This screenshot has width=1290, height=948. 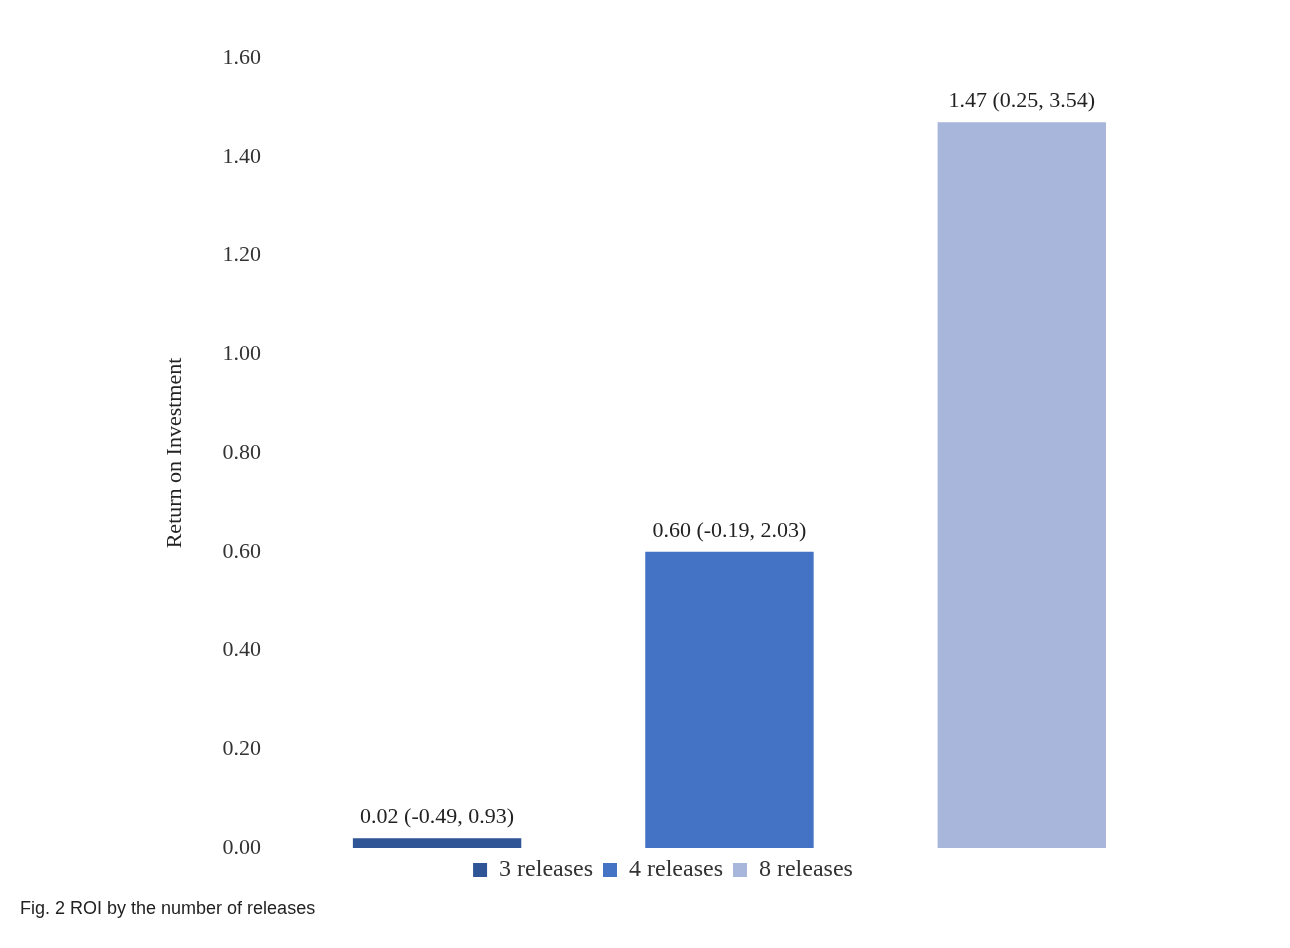 What do you see at coordinates (546, 868) in the screenshot?
I see `legend-label: 3 releases` at bounding box center [546, 868].